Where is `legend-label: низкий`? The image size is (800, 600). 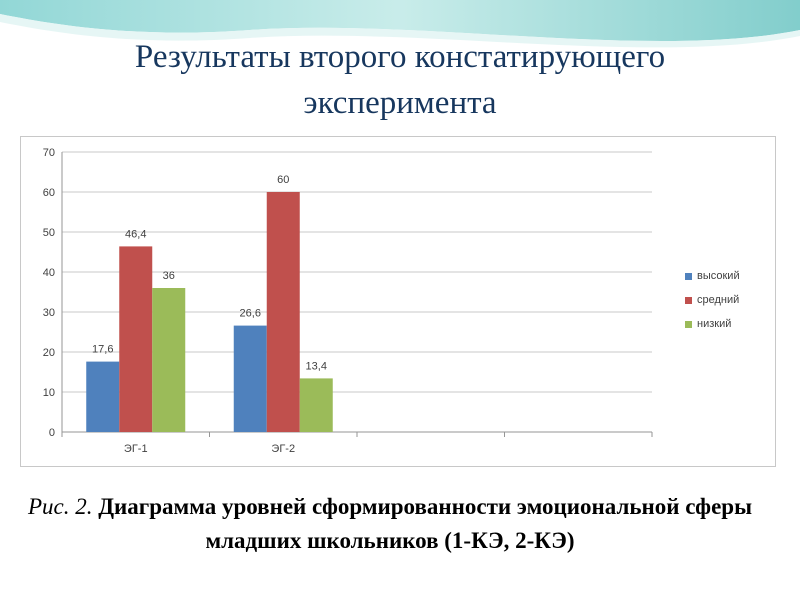 legend-label: низкий is located at coordinates (714, 324).